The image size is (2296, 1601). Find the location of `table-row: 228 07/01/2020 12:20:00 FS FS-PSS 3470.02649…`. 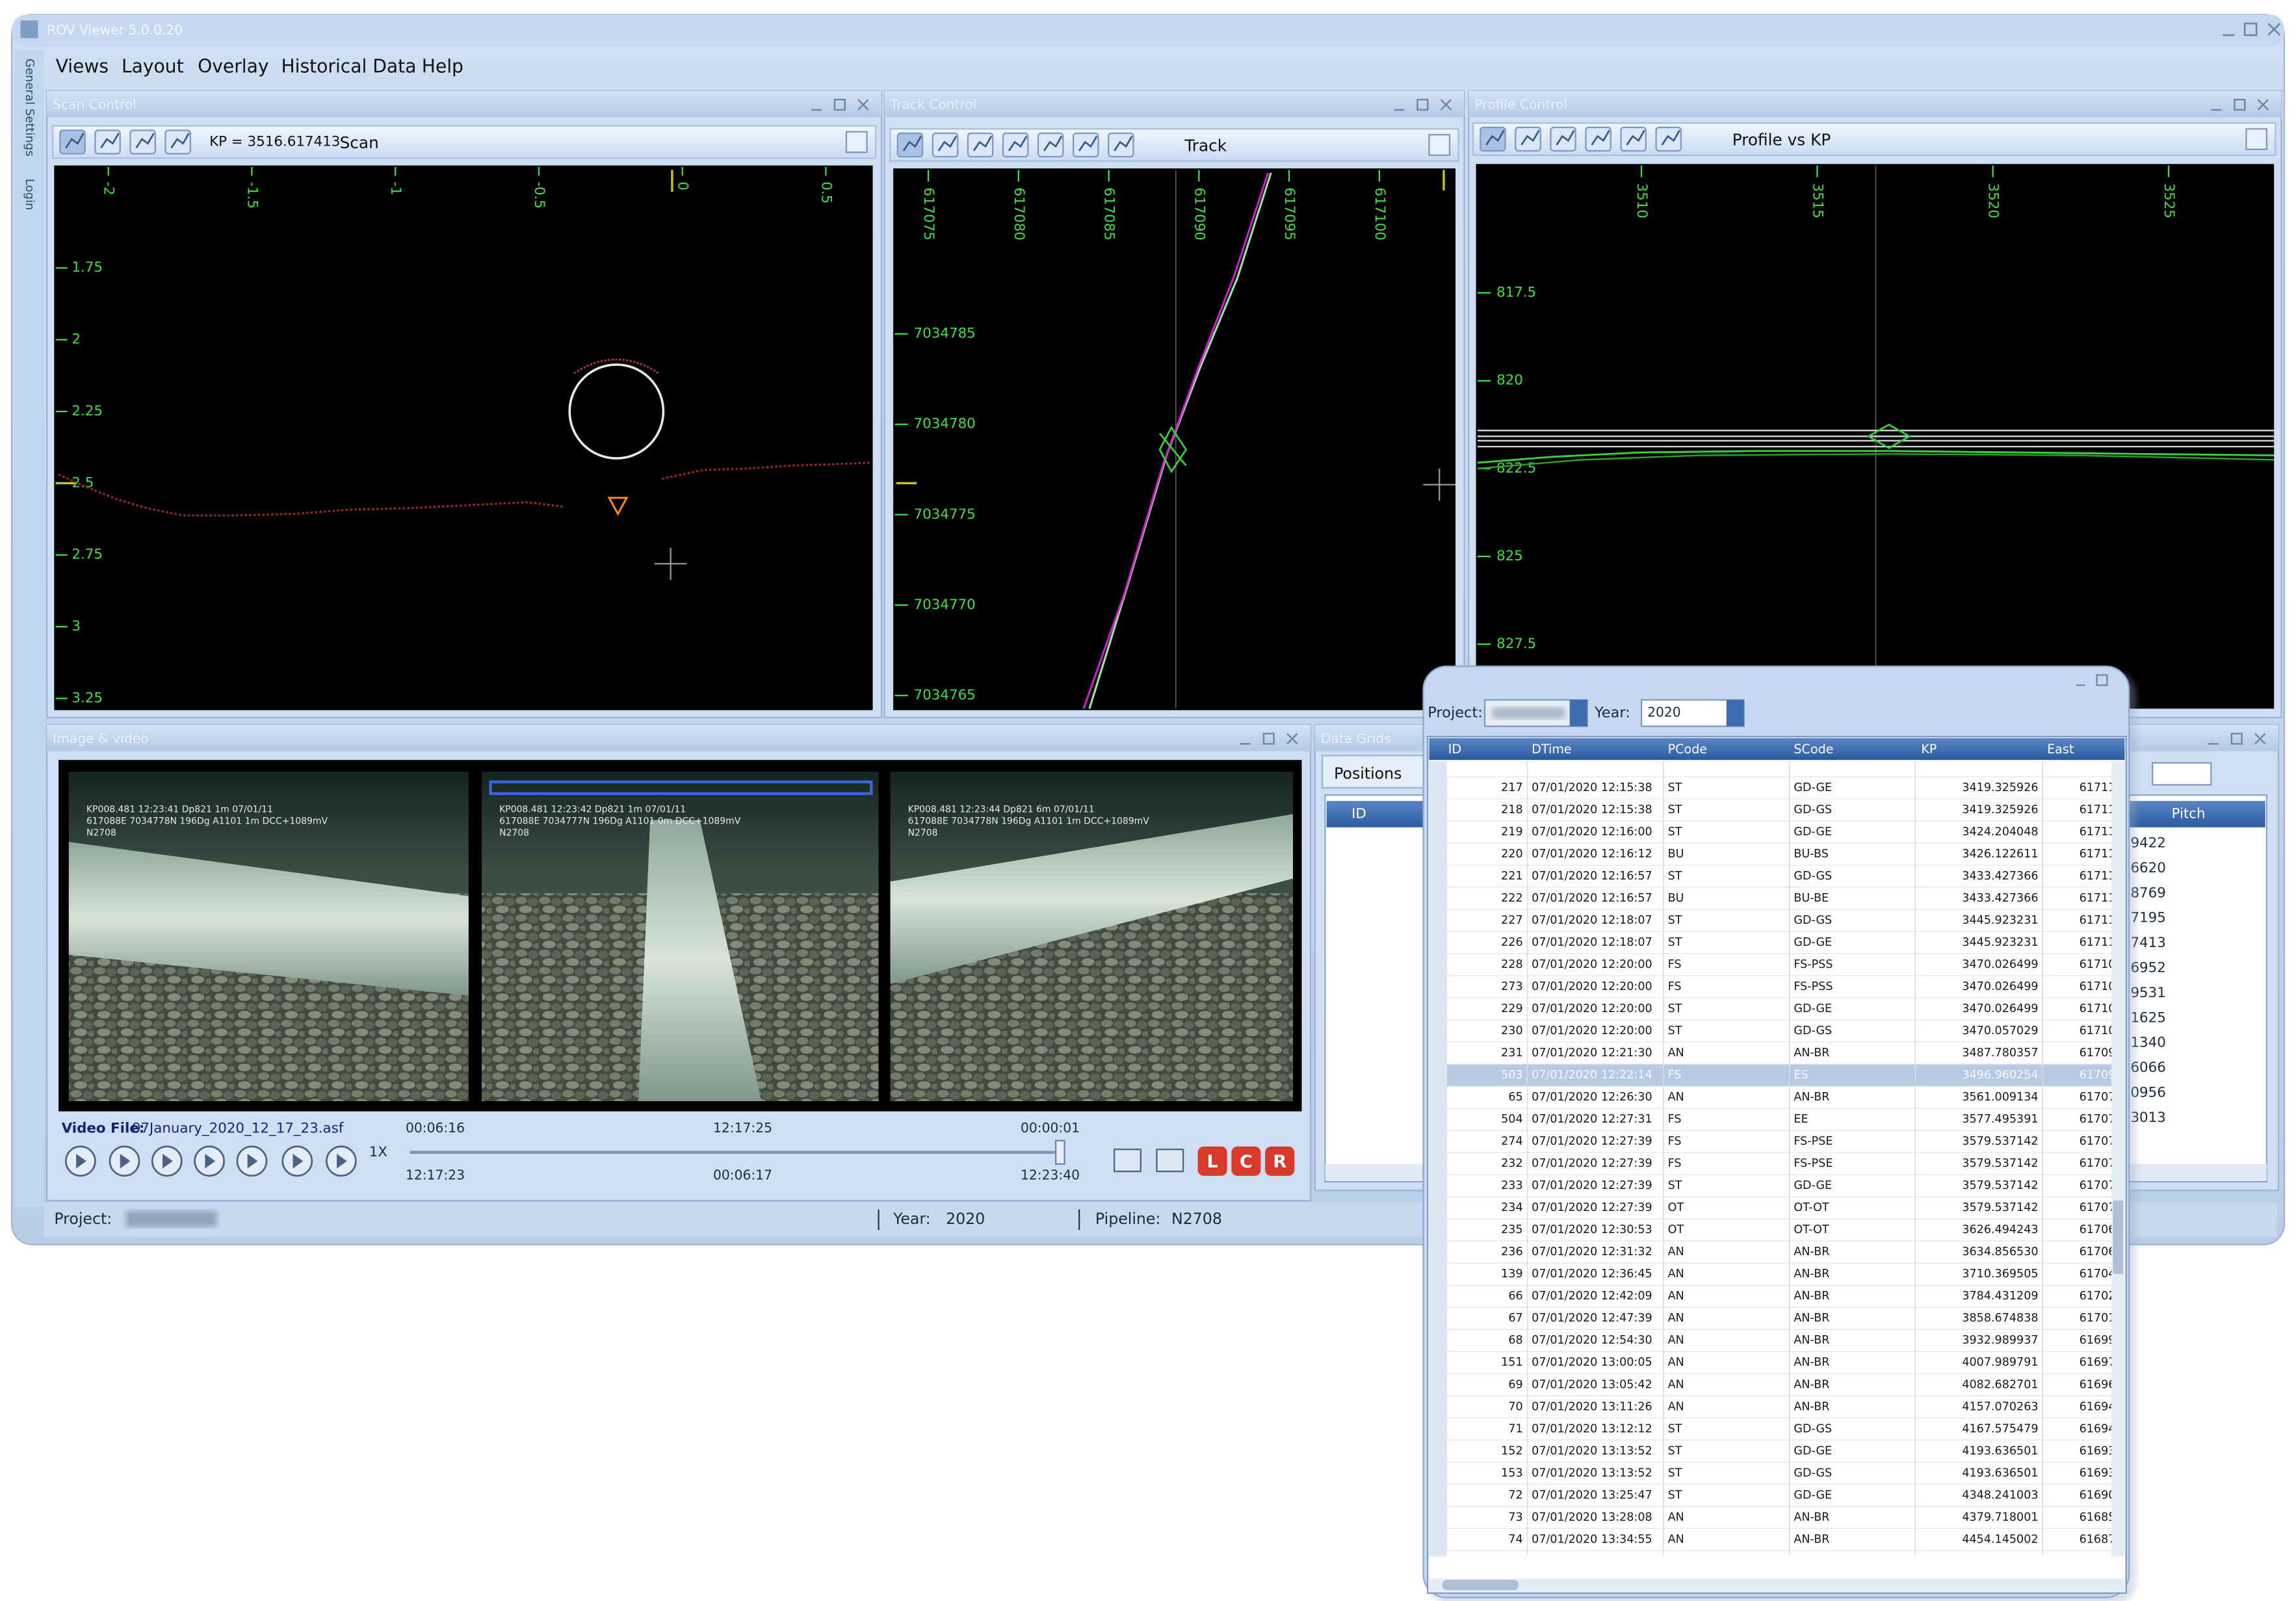

table-row: 228 07/01/2020 12:20:00 FS FS-PSS 3470.02649… is located at coordinates (1781, 964).